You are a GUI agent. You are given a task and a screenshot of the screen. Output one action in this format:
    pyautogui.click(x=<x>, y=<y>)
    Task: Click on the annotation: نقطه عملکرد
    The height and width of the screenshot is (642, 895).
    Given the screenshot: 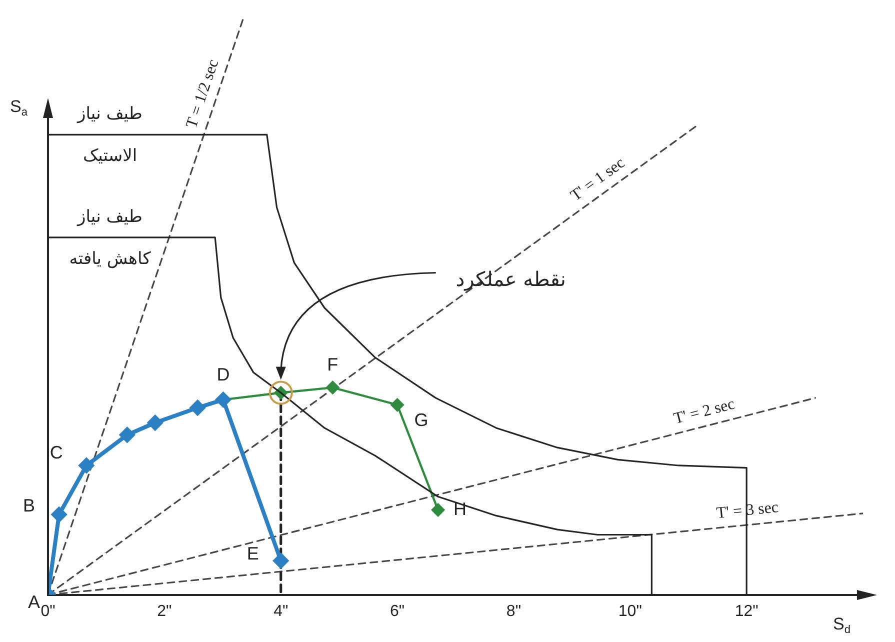 What is the action you would take?
    pyautogui.click(x=511, y=278)
    